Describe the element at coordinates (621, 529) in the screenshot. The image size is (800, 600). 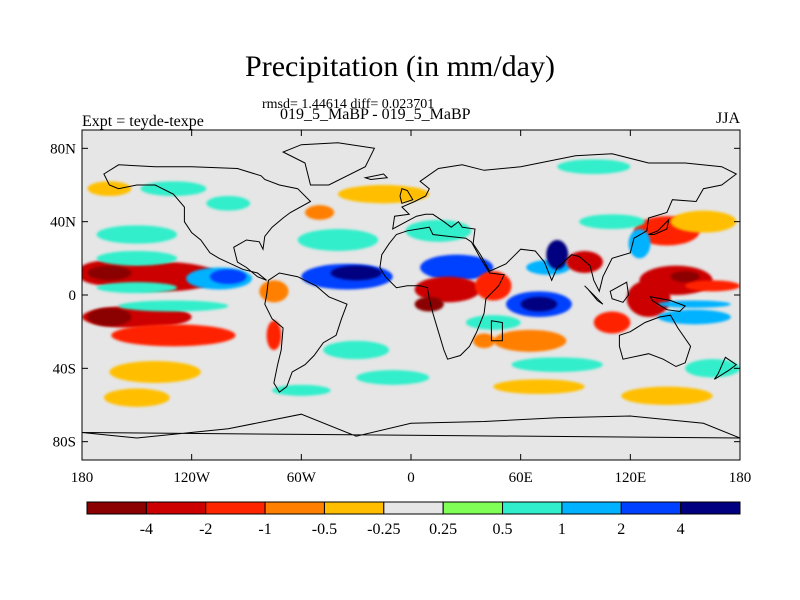
I see `colorbar-label-8: 2` at that location.